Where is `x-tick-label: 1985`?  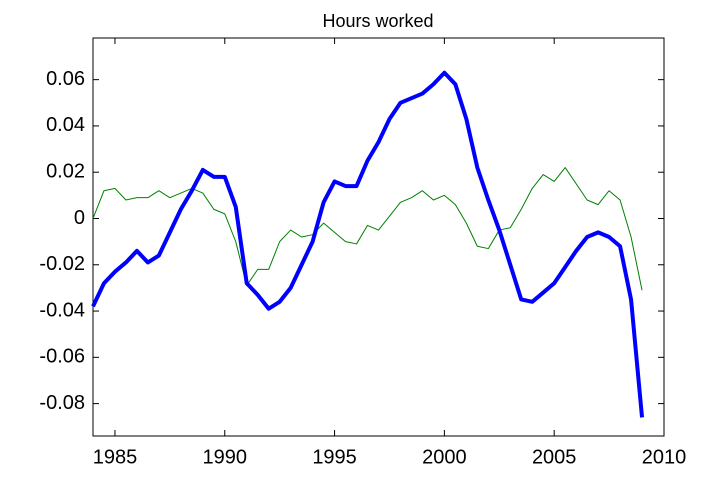 x-tick-label: 1985 is located at coordinates (115, 457).